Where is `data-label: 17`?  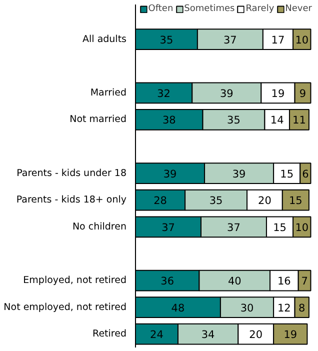 data-label: 17 is located at coordinates (278, 40).